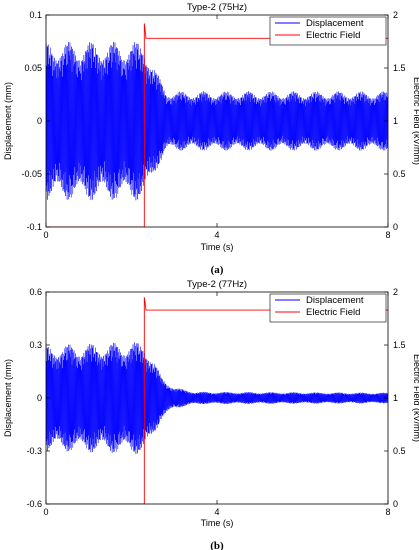  Describe the element at coordinates (35, 345) in the screenshot. I see `y-tick-label: 0.3` at that location.